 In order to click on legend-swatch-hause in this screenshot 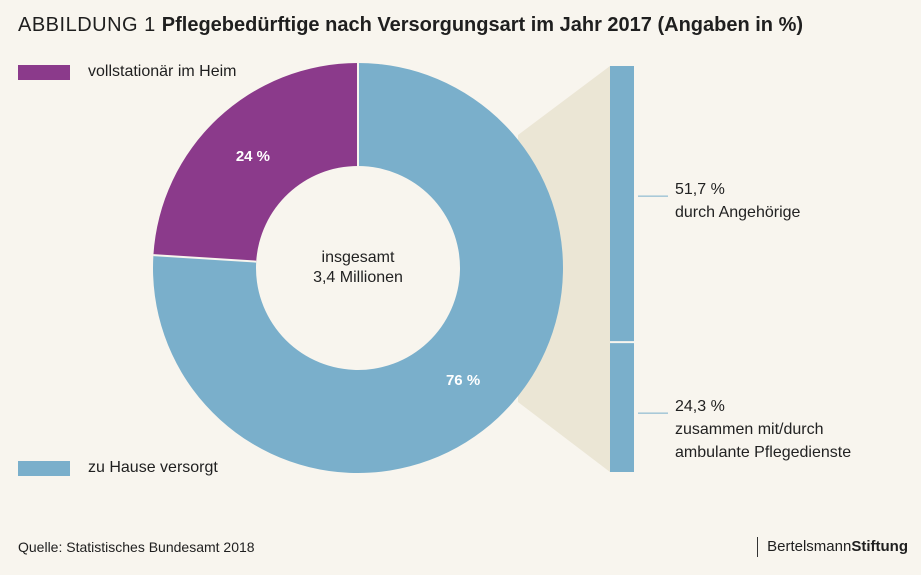, I will do `click(44, 468)`.